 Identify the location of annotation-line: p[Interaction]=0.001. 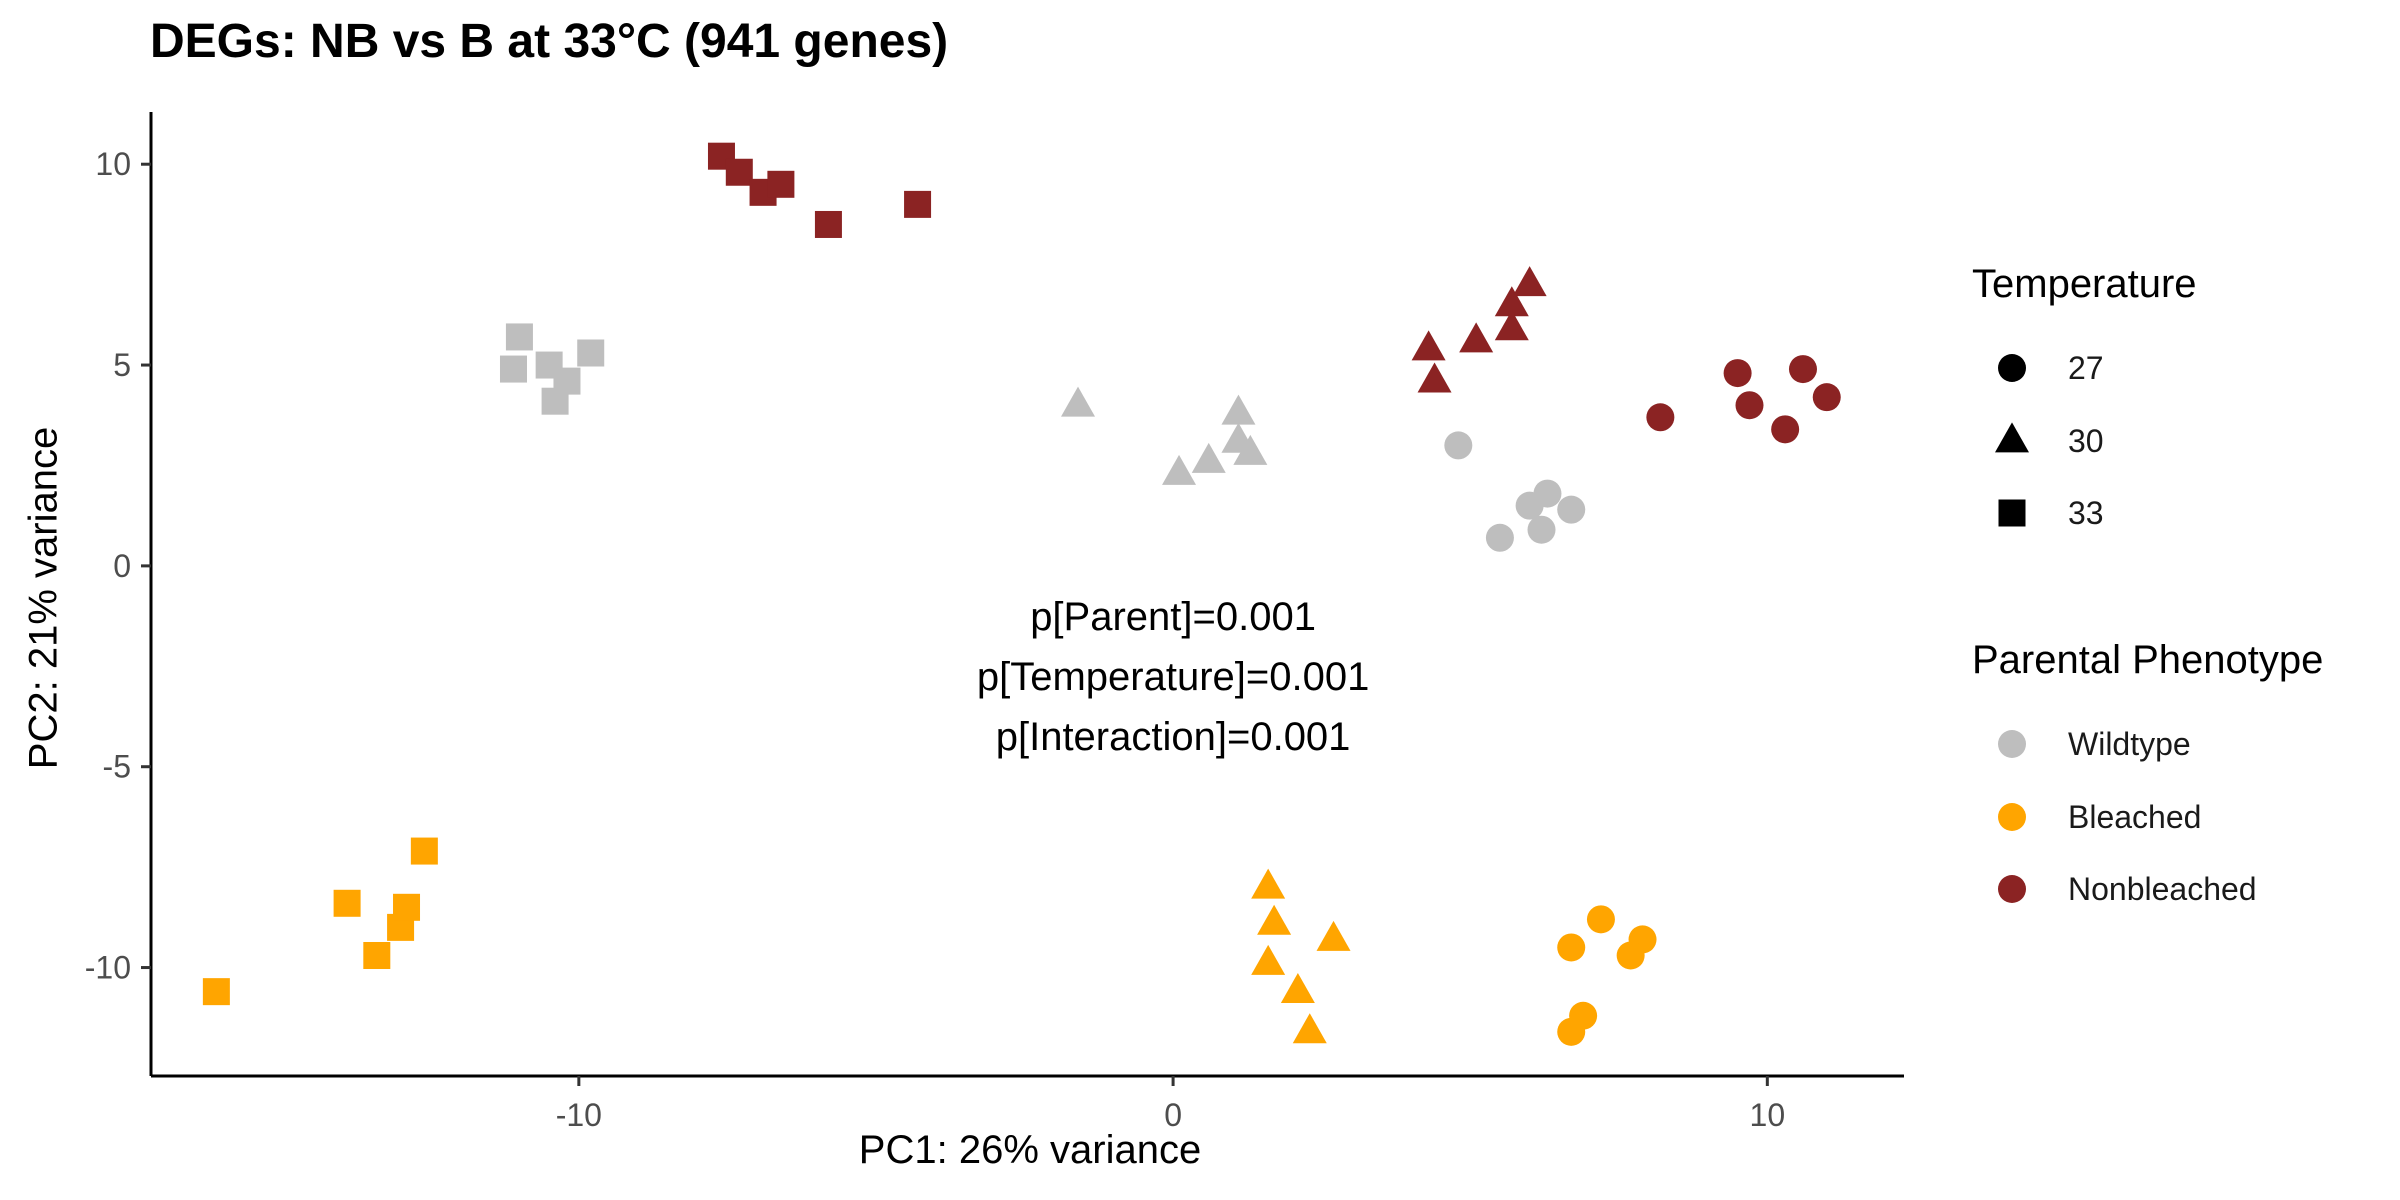
(1173, 737).